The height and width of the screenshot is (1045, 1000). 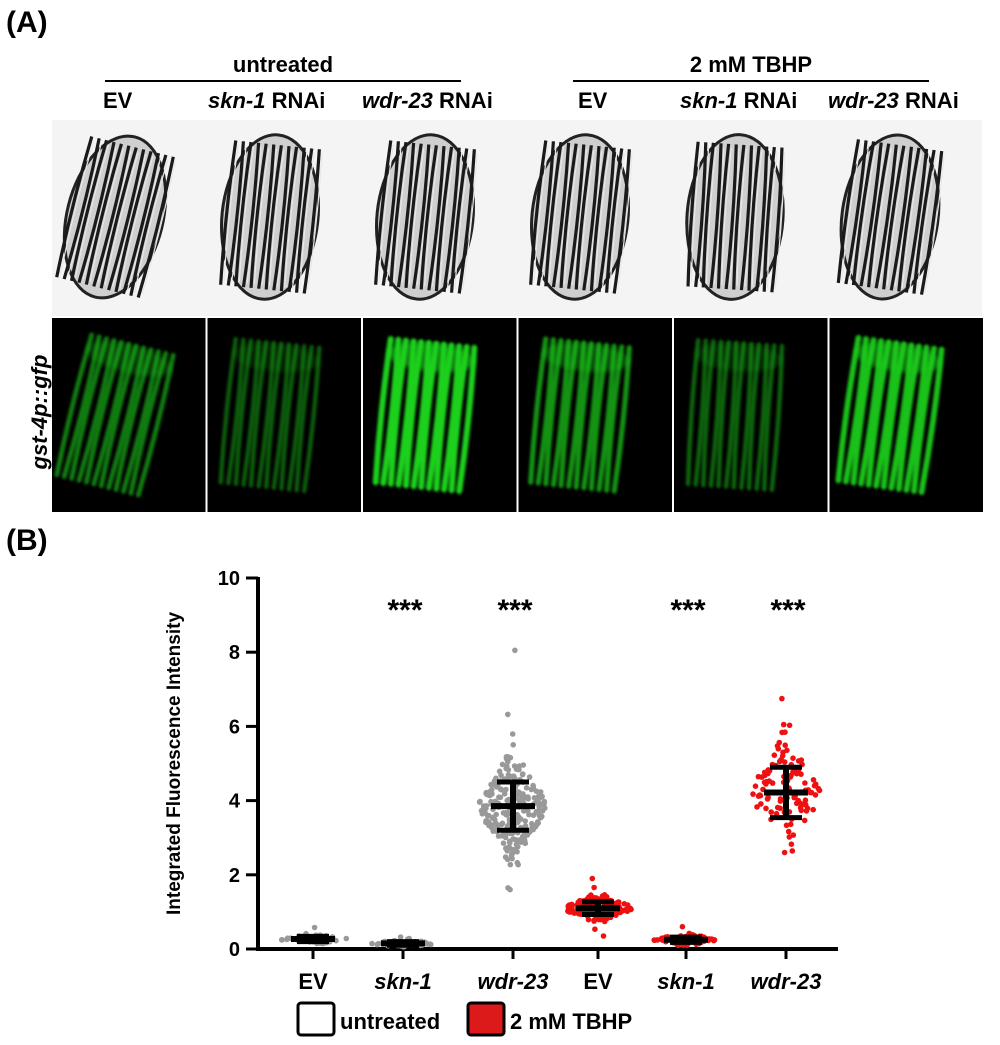 What do you see at coordinates (514, 610) in the screenshot?
I see `significance-mark: ***` at bounding box center [514, 610].